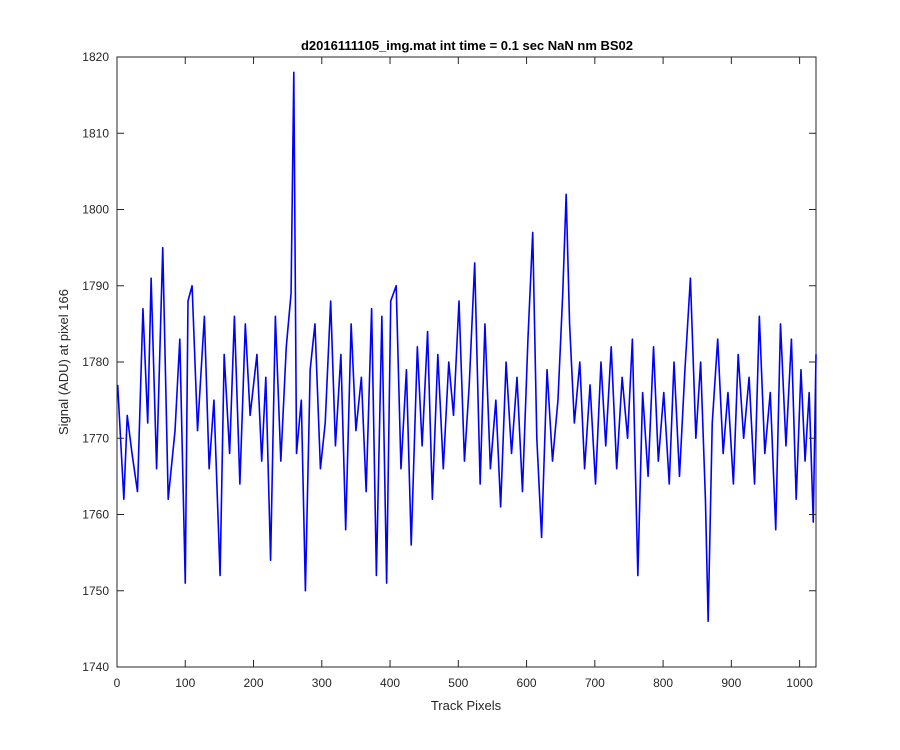  Describe the element at coordinates (95, 210) in the screenshot. I see `y-tick-label: 1800` at that location.